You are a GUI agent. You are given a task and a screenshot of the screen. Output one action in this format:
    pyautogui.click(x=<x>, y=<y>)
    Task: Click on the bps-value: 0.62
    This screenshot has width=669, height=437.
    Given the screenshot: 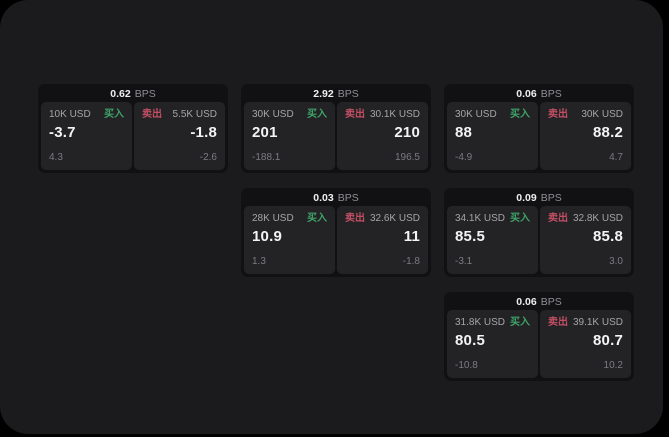 What is the action you would take?
    pyautogui.click(x=120, y=94)
    